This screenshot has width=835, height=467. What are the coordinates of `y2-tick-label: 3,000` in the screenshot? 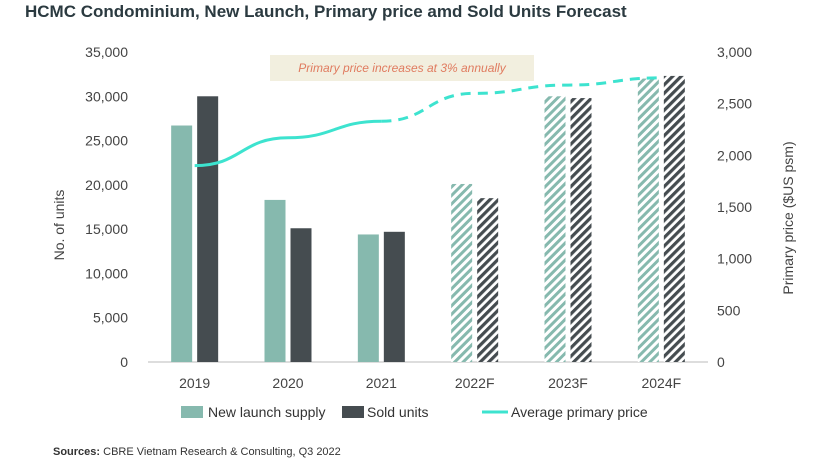 It's located at (734, 52).